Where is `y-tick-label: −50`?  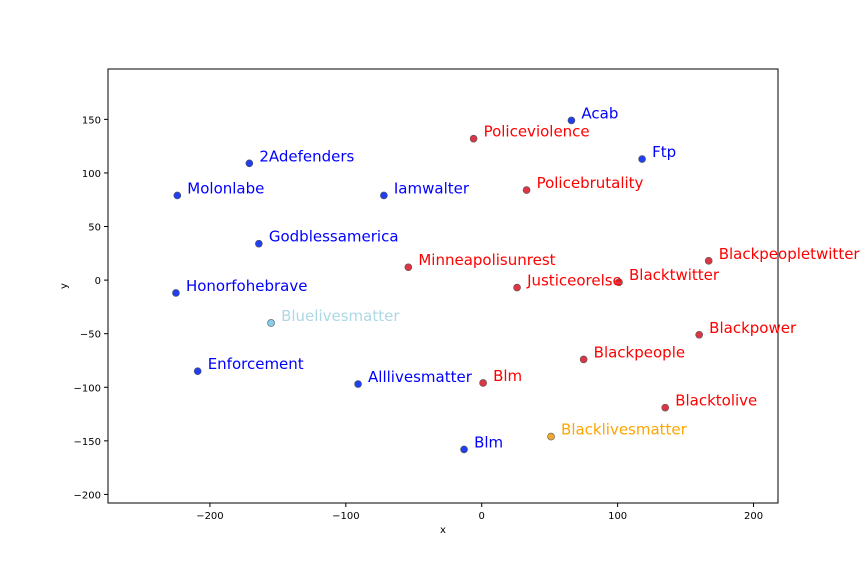
y-tick-label: −50 is located at coordinates (90, 335).